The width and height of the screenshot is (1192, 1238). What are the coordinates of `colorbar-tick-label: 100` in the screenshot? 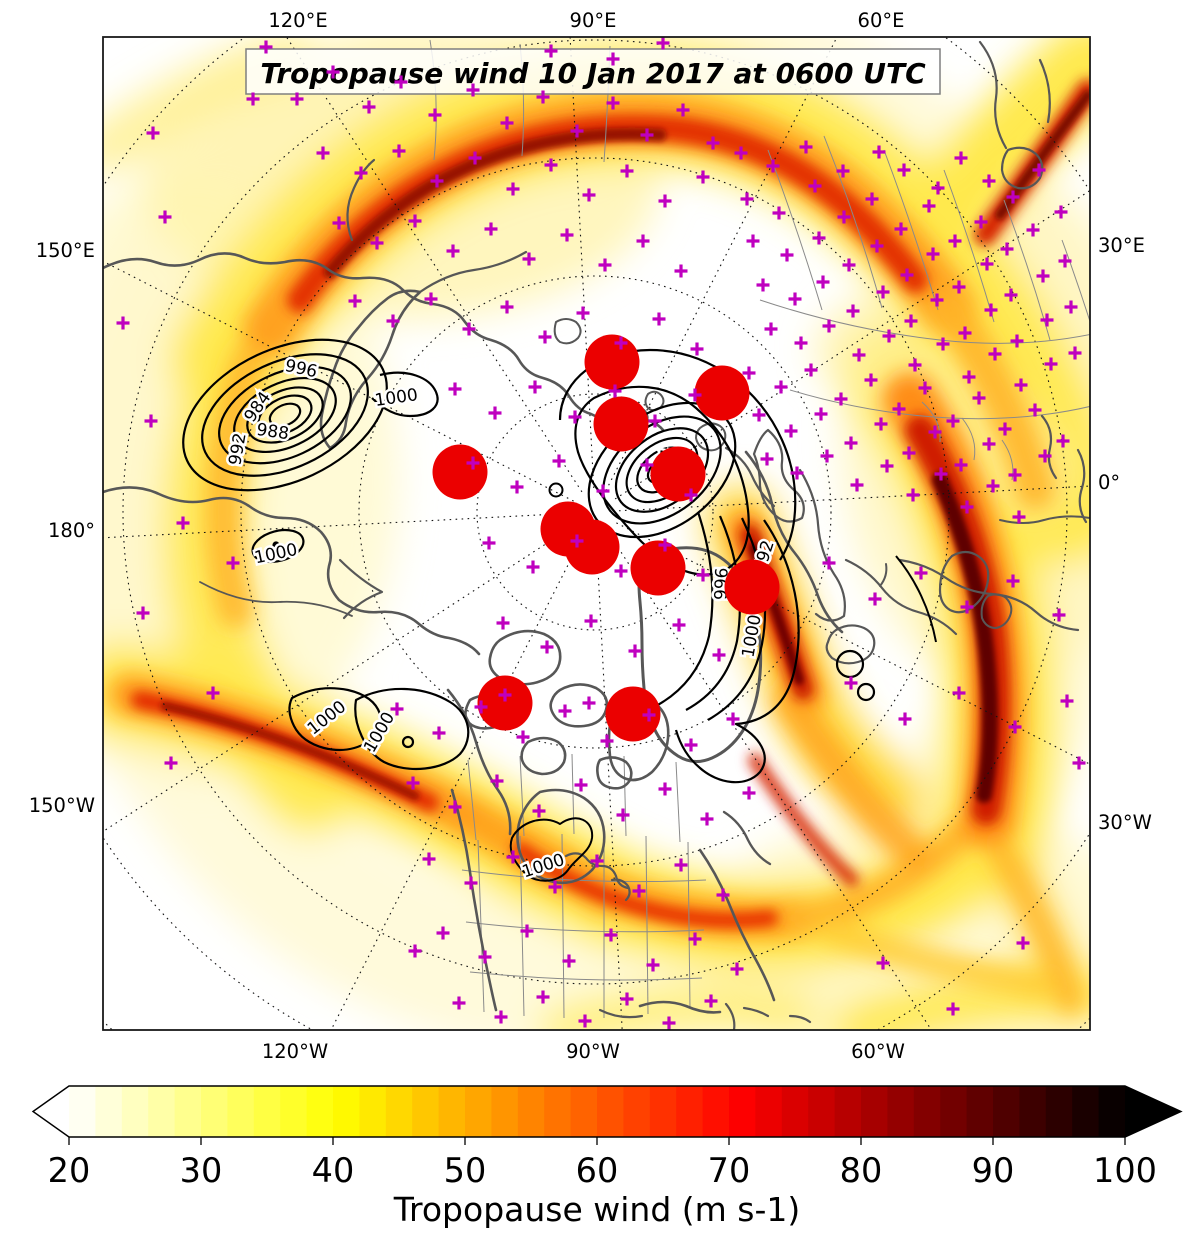 It's located at (1125, 1170).